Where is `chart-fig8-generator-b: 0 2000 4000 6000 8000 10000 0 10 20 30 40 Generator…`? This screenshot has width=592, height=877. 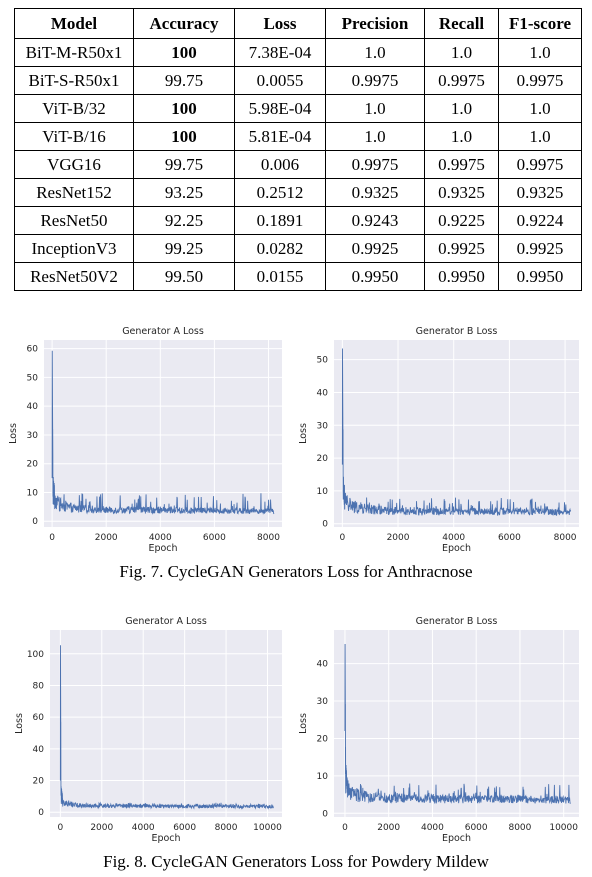
chart-fig8-generator-b: 0 2000 4000 6000 8000 10000 0 10 20 30 40 Generator… is located at coordinates (444, 729).